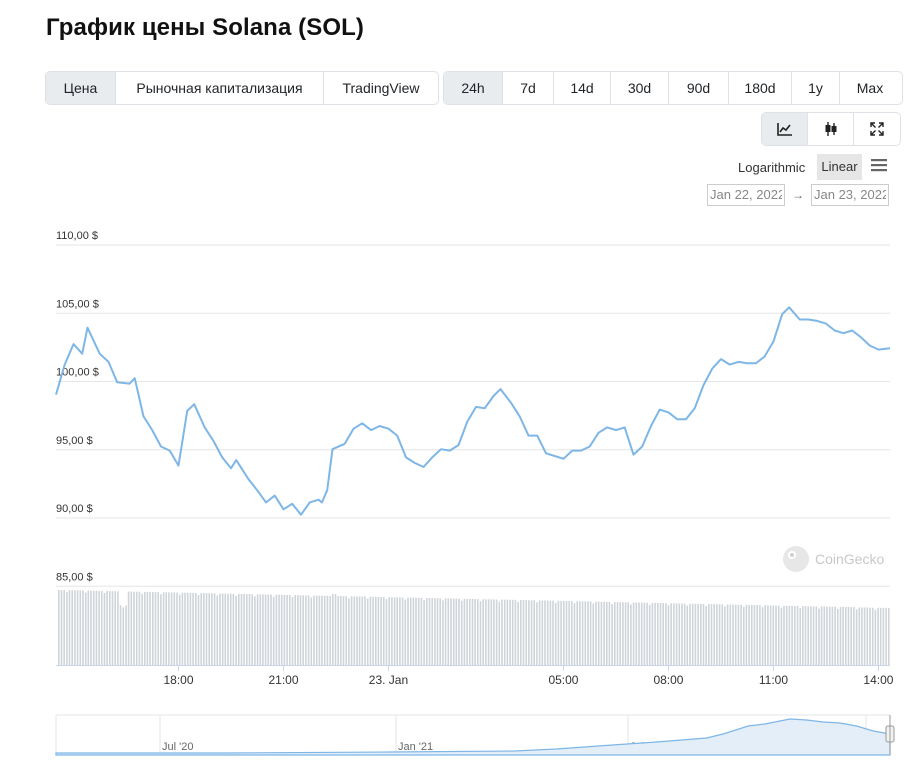 Image resolution: width=924 pixels, height=773 pixels. Describe the element at coordinates (283, 680) in the screenshot. I see `x-tick-label: 21:00` at that location.